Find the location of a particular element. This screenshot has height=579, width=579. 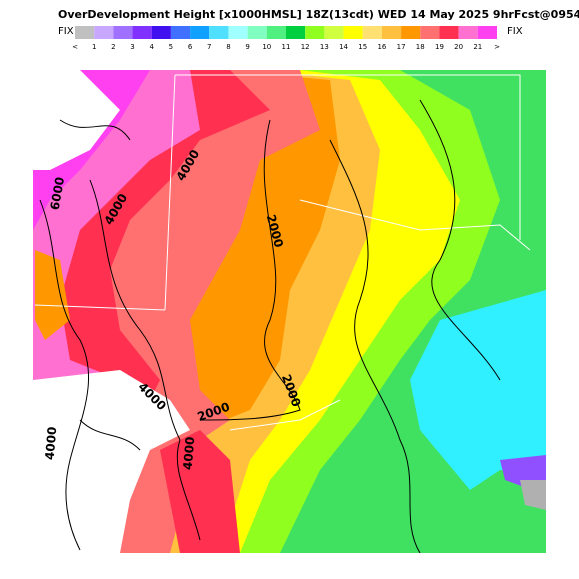

colorbar-label: < is located at coordinates (75, 47).